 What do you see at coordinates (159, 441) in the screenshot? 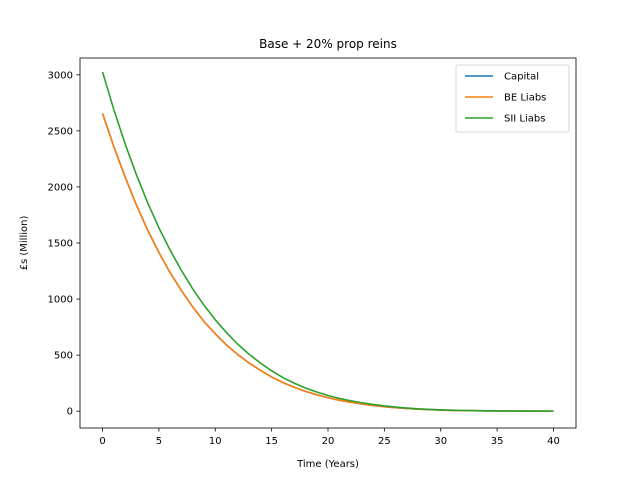
I see `x-tick-label: 5` at bounding box center [159, 441].